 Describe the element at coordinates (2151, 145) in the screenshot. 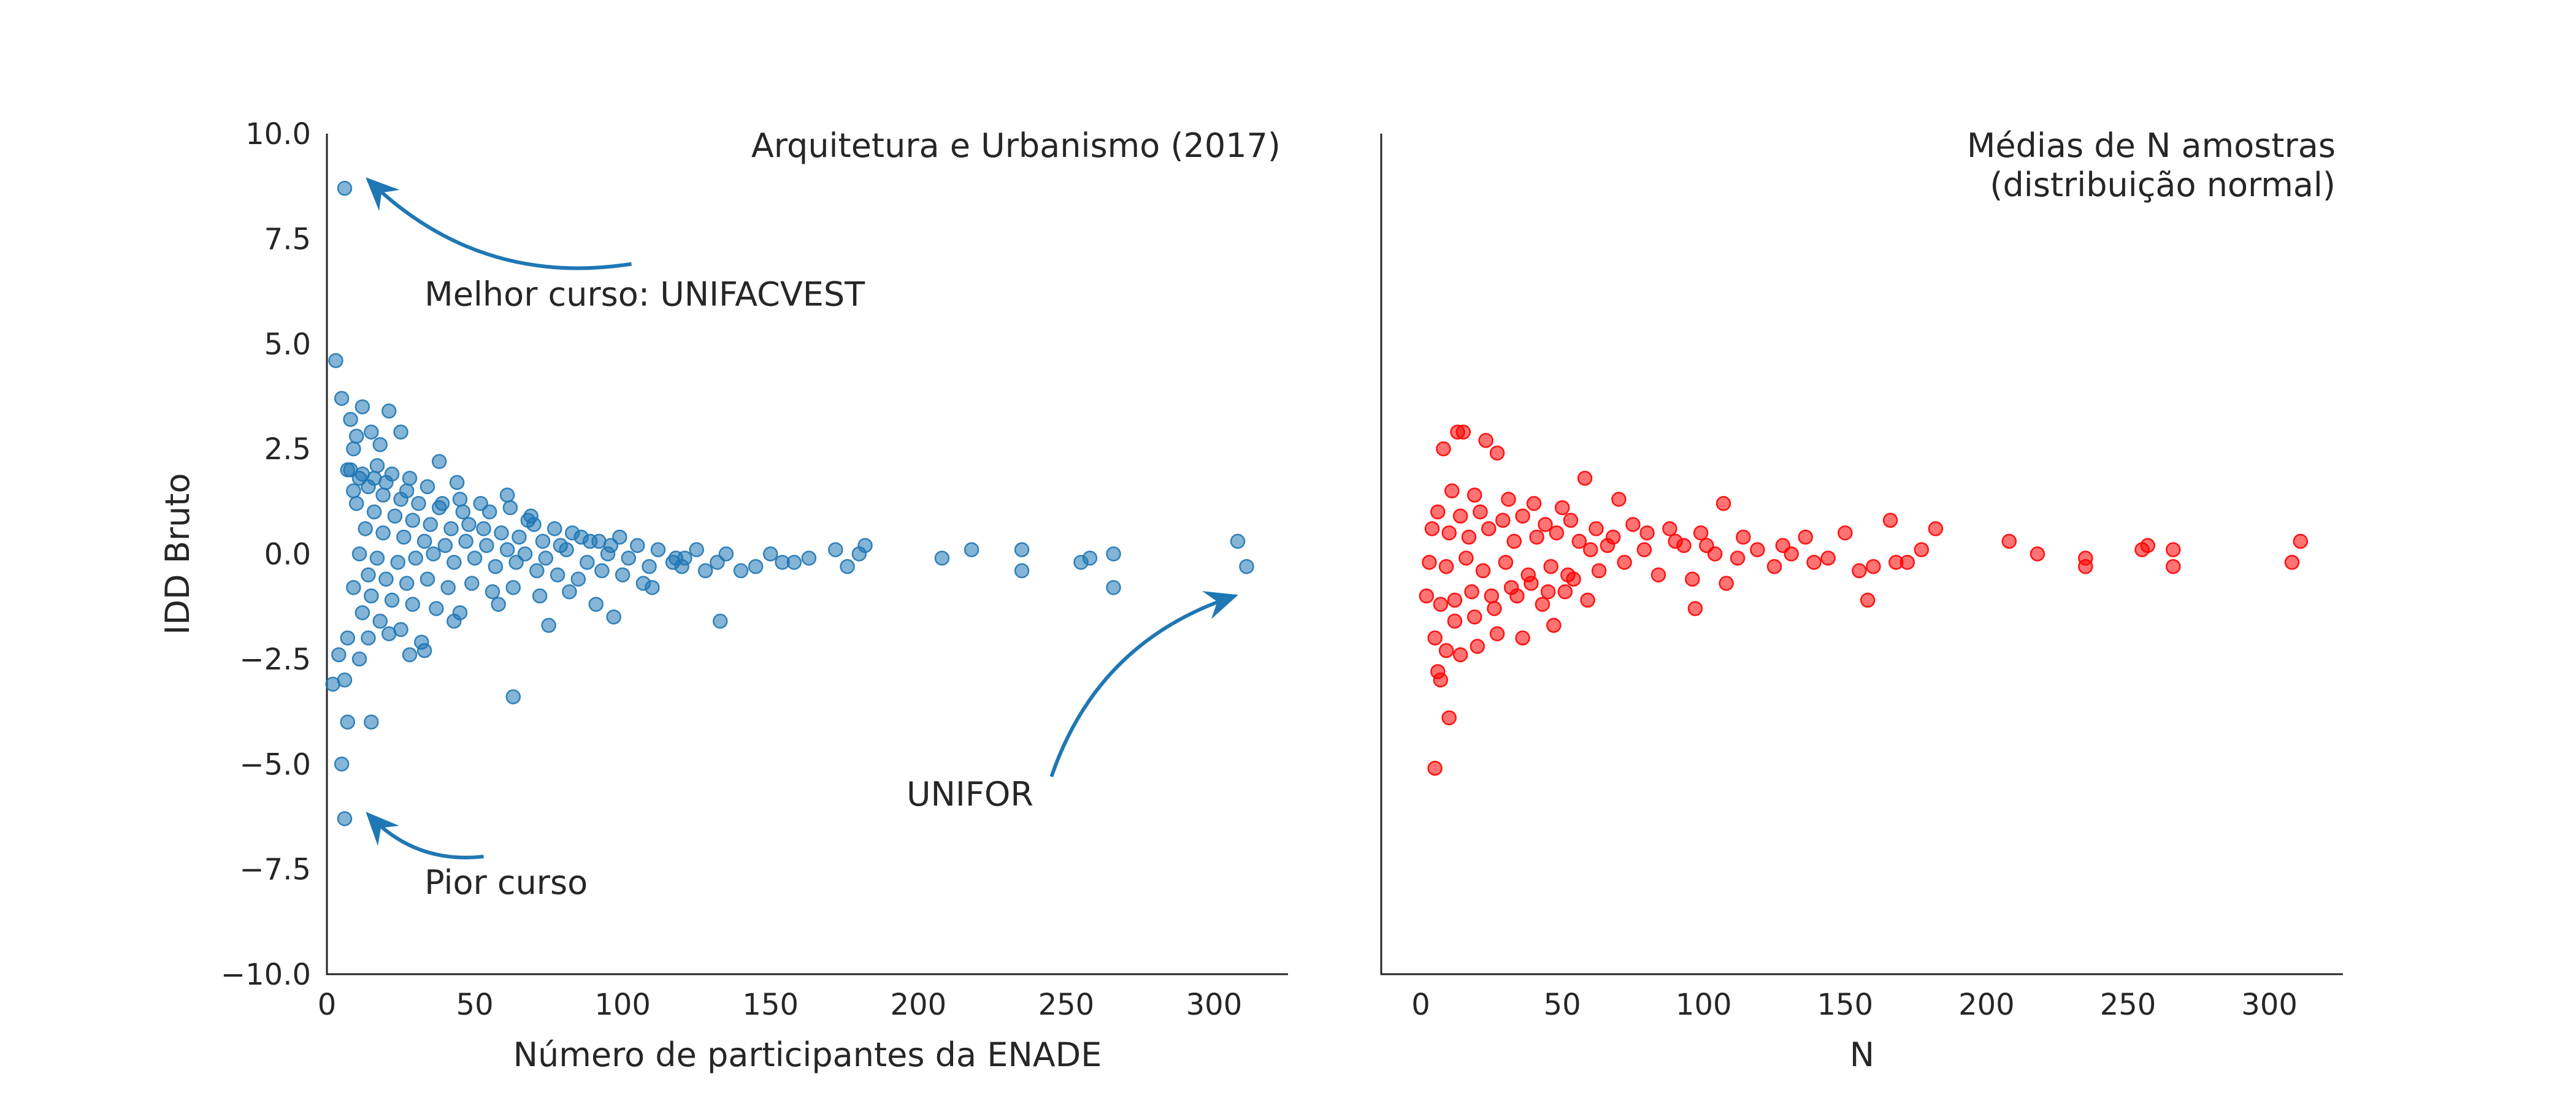

I see `panel-title: Médias de N amostras` at that location.